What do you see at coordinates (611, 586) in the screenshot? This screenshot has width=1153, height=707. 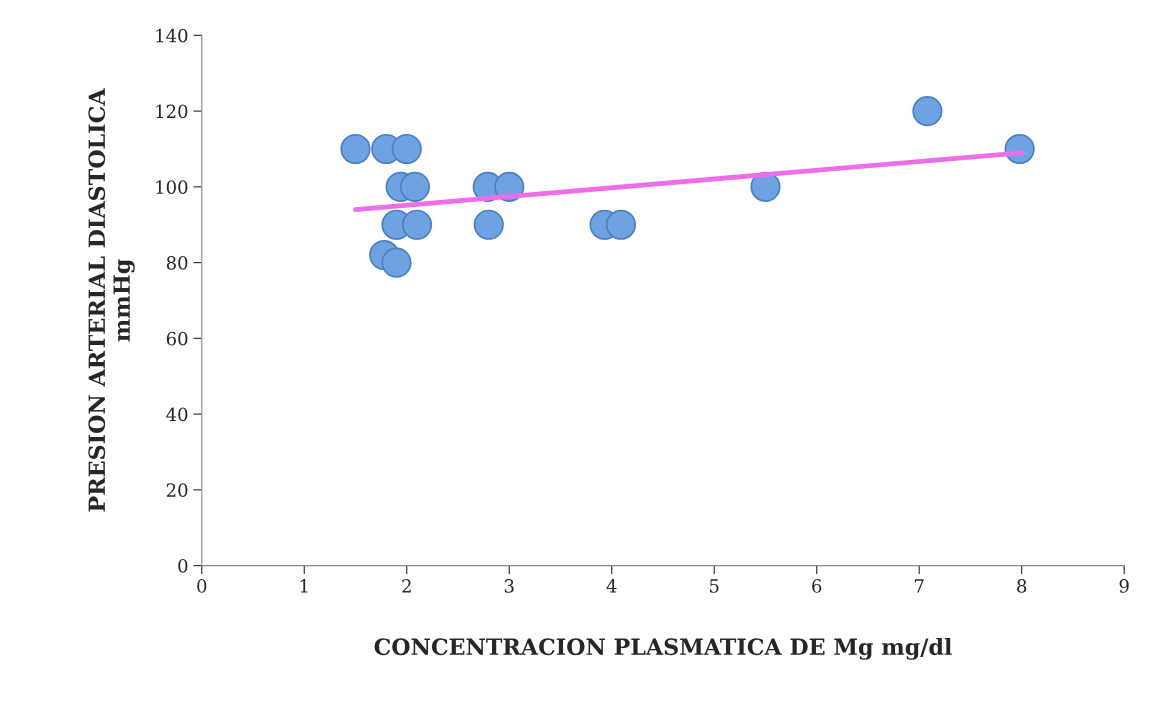 I see `x-tick-label: 4` at bounding box center [611, 586].